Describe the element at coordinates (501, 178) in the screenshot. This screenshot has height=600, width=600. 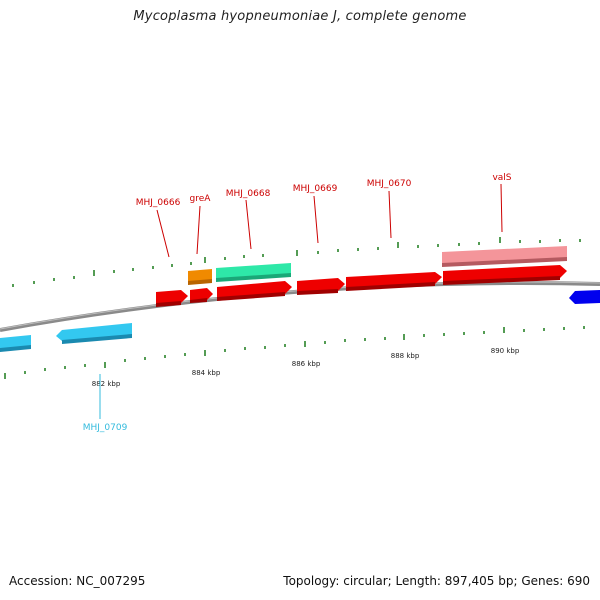
I see `gene-label-valS: valS` at that location.